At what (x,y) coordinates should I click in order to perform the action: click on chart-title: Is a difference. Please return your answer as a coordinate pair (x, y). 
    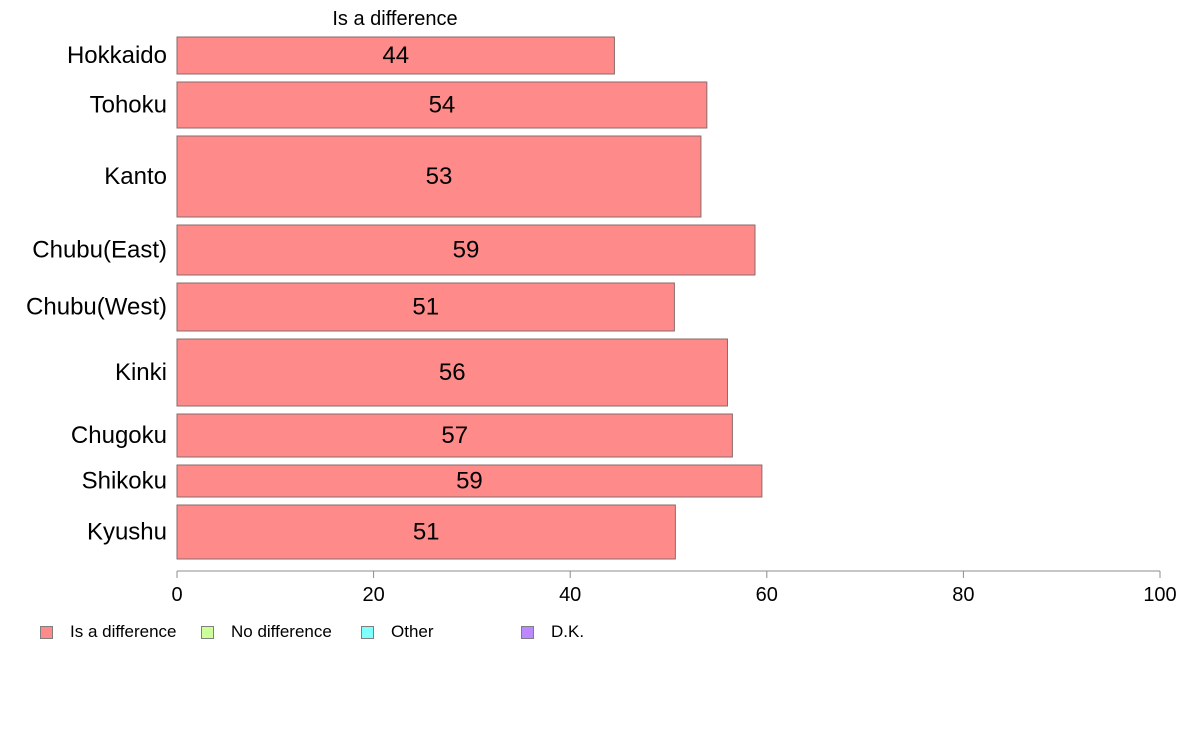
    Looking at the image, I should click on (394, 19).